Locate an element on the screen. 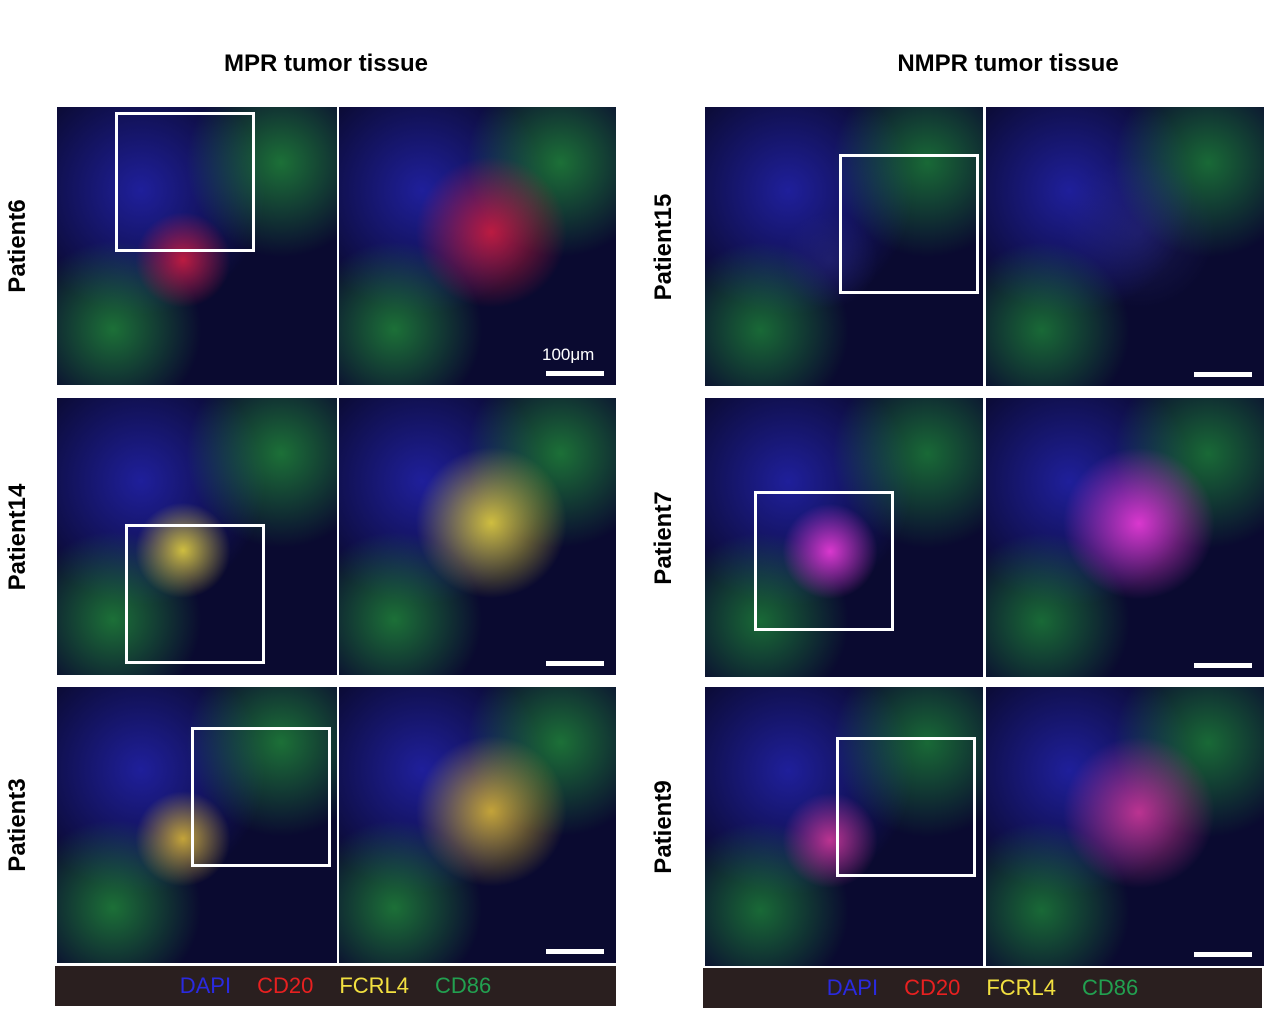 This screenshot has width=1288, height=1010. patient-label: Patient15 is located at coordinates (663, 246).